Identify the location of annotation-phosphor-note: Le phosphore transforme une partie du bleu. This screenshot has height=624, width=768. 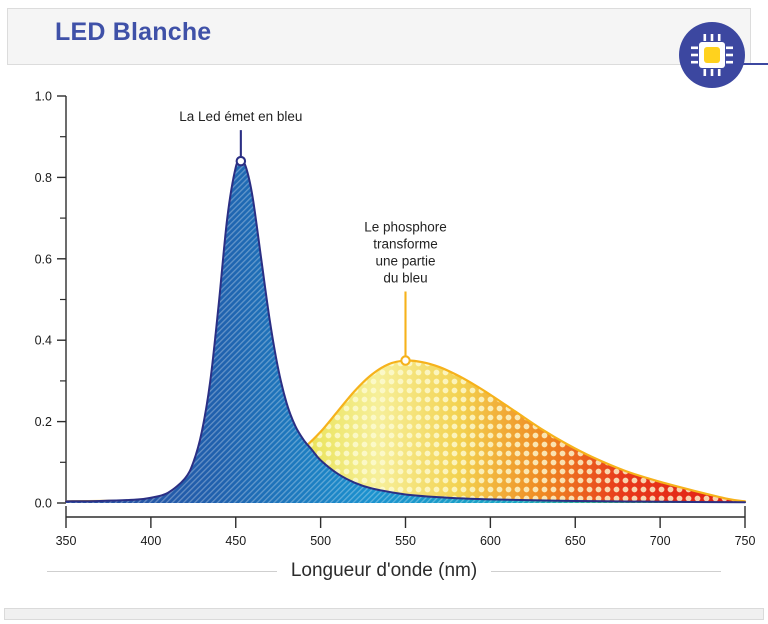
(405, 293).